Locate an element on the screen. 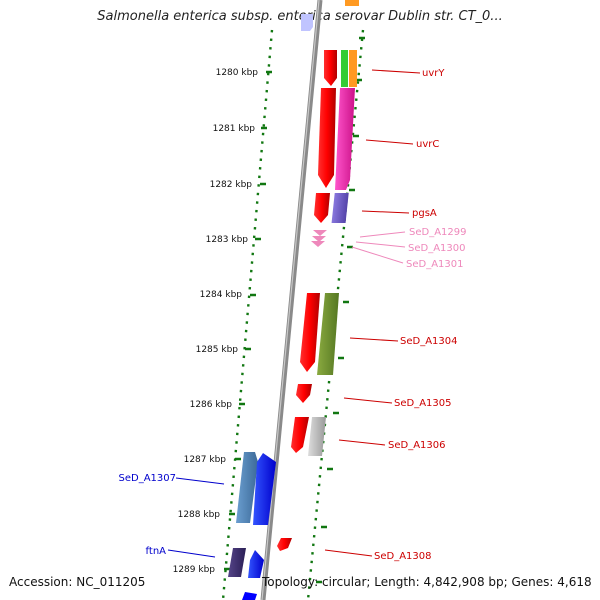 Image resolution: width=600 pixels, height=600 pixels. gene-olive-arrow is located at coordinates (328, 334).